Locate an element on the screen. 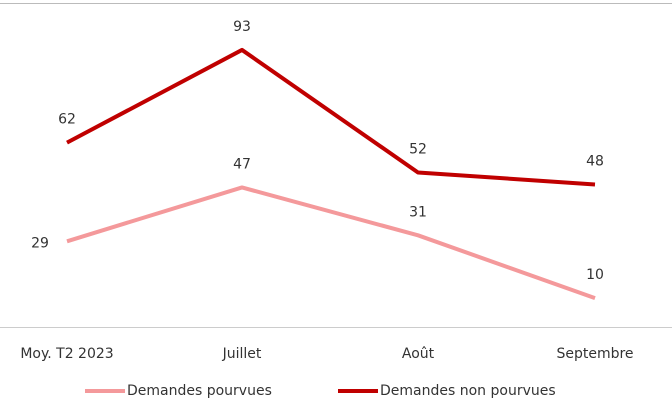 This screenshot has width=672, height=401. x-tick-label: Août is located at coordinates (418, 354).